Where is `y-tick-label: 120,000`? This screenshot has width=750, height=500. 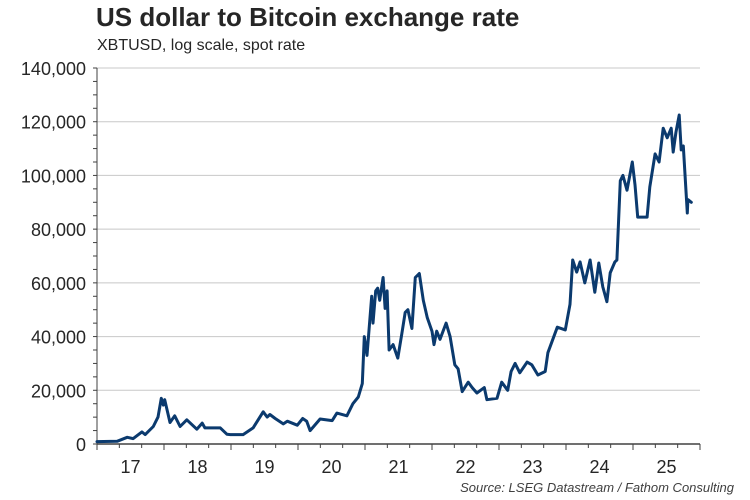
y-tick-label: 120,000 is located at coordinates (53, 123).